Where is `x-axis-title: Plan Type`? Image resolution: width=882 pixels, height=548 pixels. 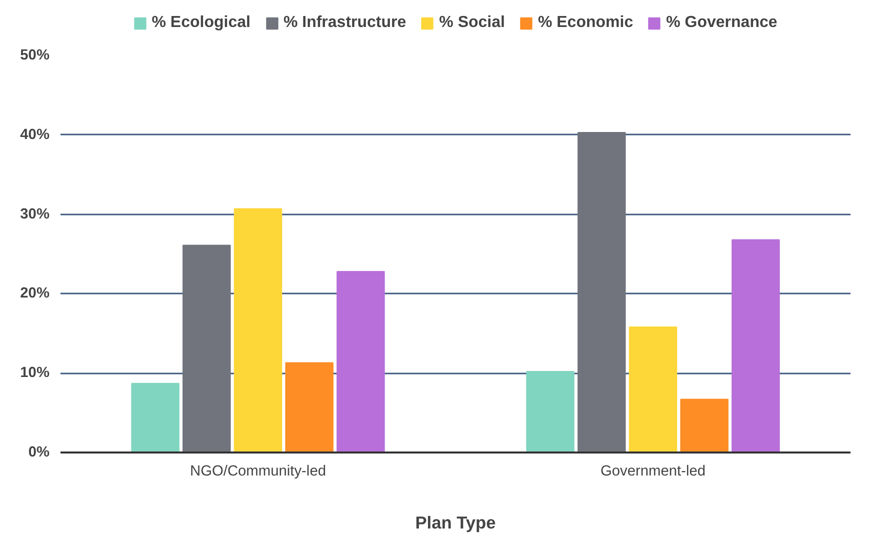 x-axis-title: Plan Type is located at coordinates (455, 522).